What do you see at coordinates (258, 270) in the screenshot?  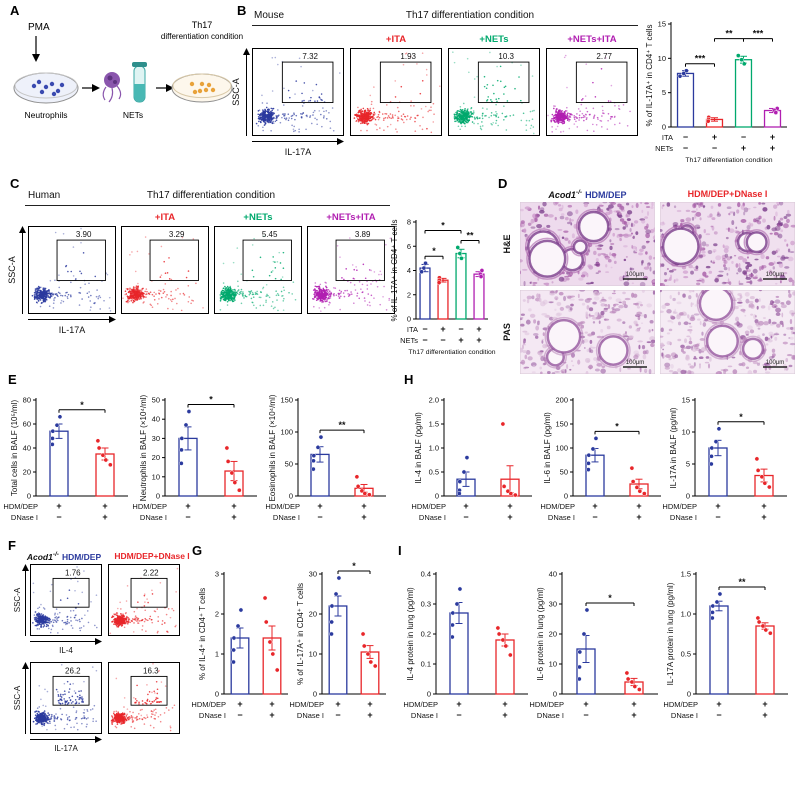 I see `flow-plot-c-nets: 5.45` at bounding box center [258, 270].